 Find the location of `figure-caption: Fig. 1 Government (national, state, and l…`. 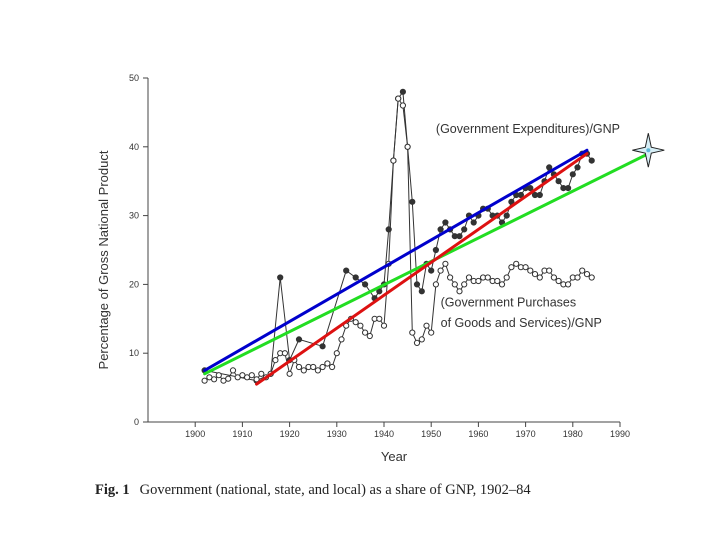

figure-caption: Fig. 1 Government (national, state, and l… is located at coordinates (313, 490).